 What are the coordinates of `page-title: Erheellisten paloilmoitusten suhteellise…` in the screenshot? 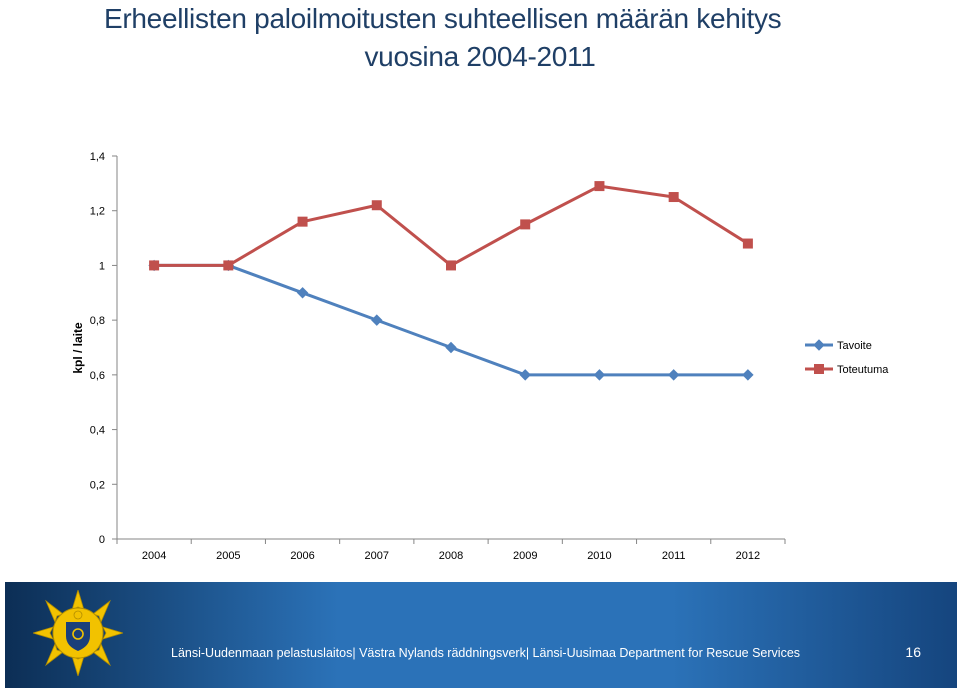 It's located at (480, 38).